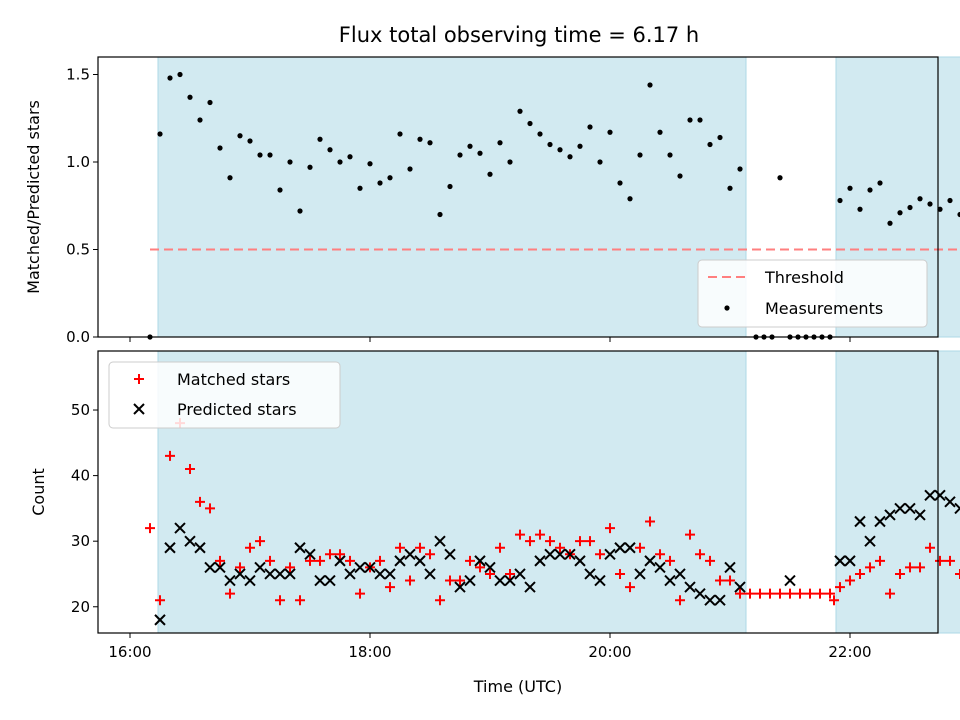  What do you see at coordinates (80, 541) in the screenshot?
I see `y-tick-label: 30` at bounding box center [80, 541].